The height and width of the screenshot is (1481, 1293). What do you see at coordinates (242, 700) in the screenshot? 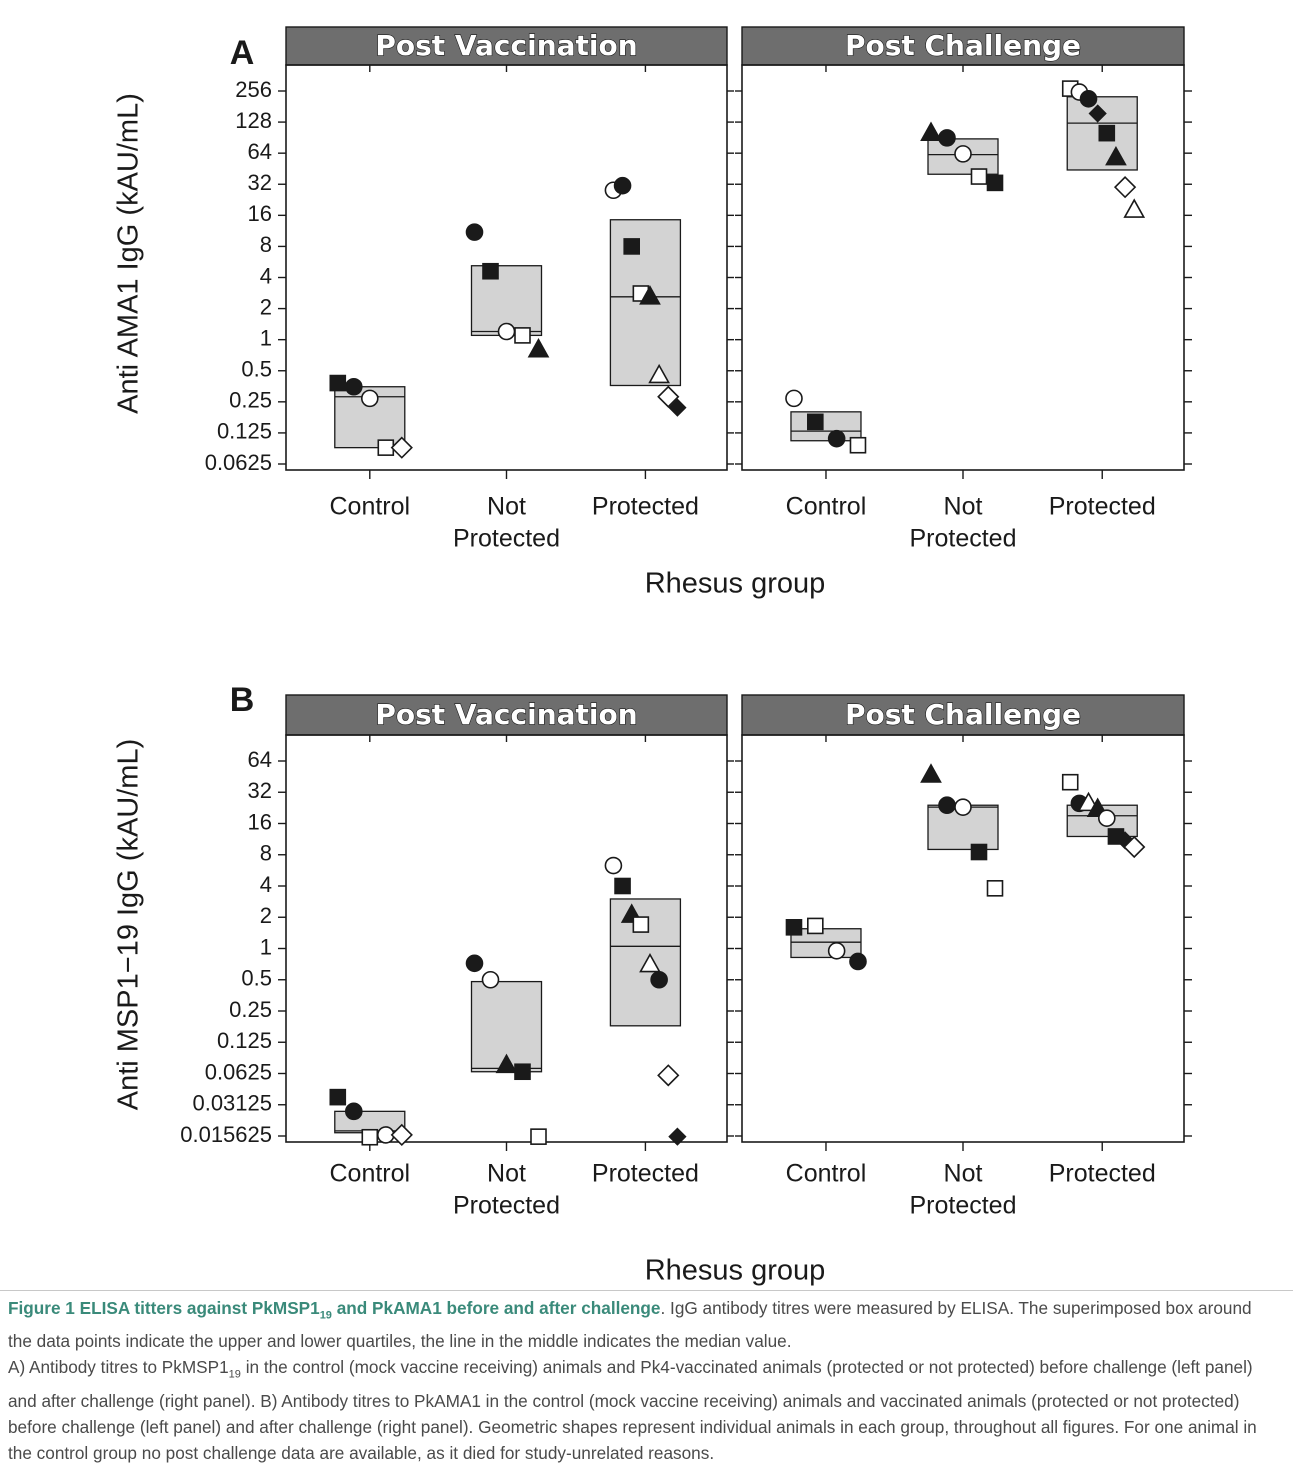
I see `panel-letter: B` at bounding box center [242, 700].